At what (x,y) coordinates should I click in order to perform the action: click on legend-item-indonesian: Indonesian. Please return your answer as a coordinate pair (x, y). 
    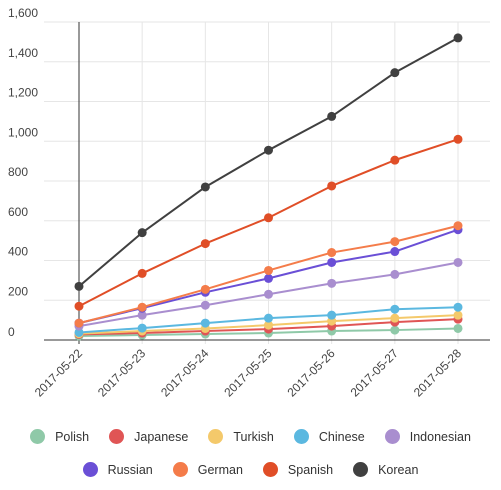
    Looking at the image, I should click on (427, 436).